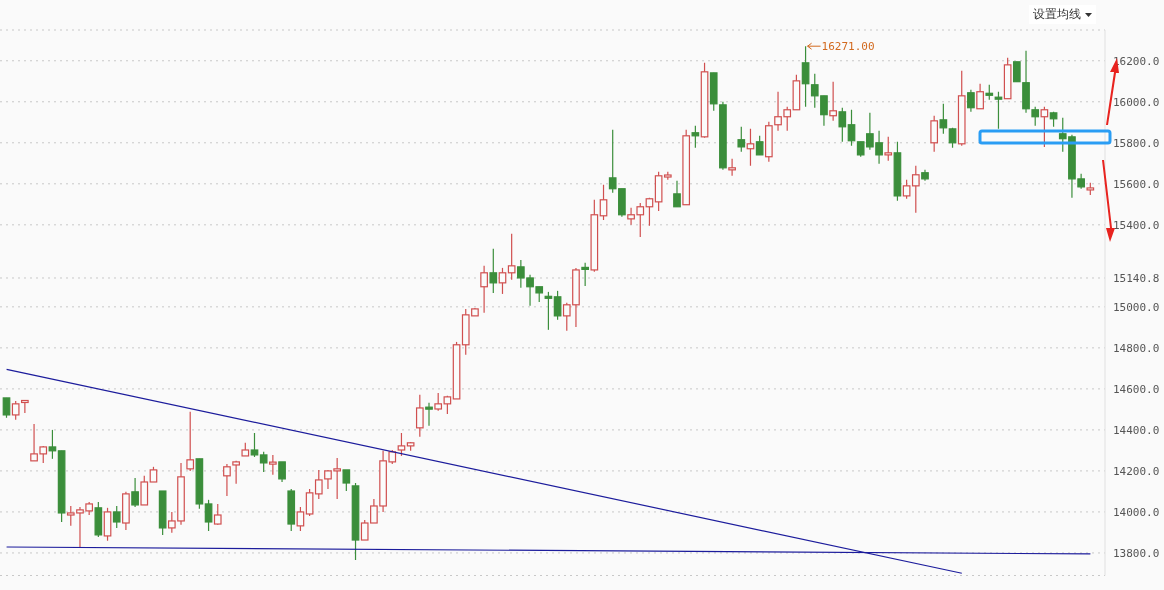 The width and height of the screenshot is (1164, 590). I want to click on y-tick-label: 16000.0, so click(1136, 102).